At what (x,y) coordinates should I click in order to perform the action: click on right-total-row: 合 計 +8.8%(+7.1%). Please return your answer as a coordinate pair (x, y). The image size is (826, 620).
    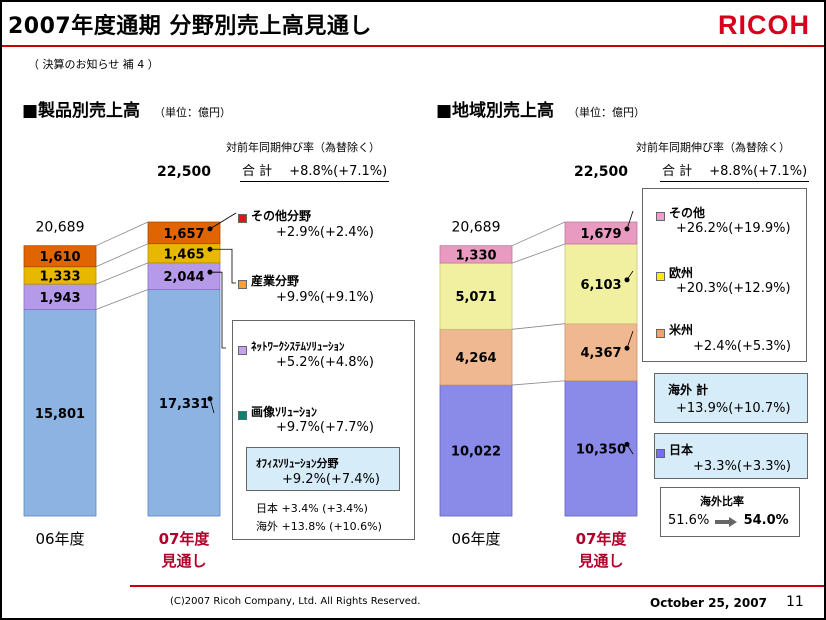
    Looking at the image, I should click on (735, 171).